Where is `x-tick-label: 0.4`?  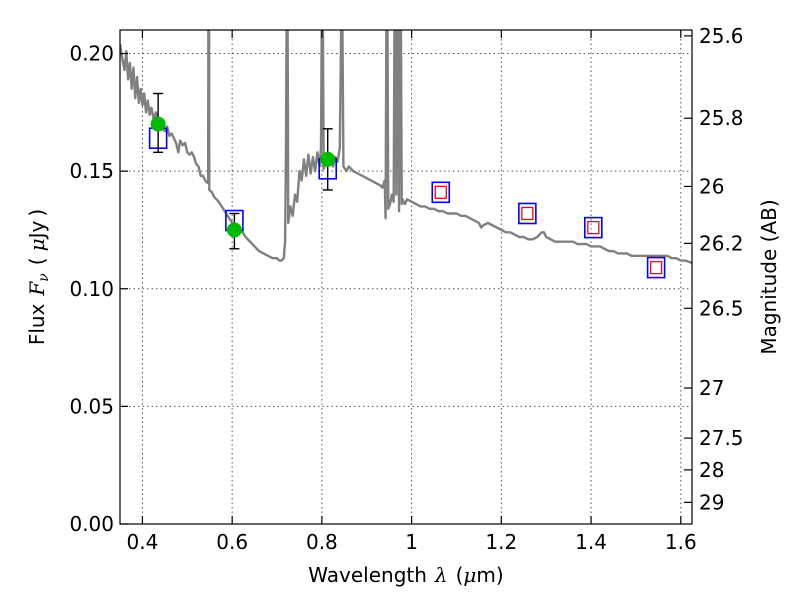 x-tick-label: 0.4 is located at coordinates (143, 542).